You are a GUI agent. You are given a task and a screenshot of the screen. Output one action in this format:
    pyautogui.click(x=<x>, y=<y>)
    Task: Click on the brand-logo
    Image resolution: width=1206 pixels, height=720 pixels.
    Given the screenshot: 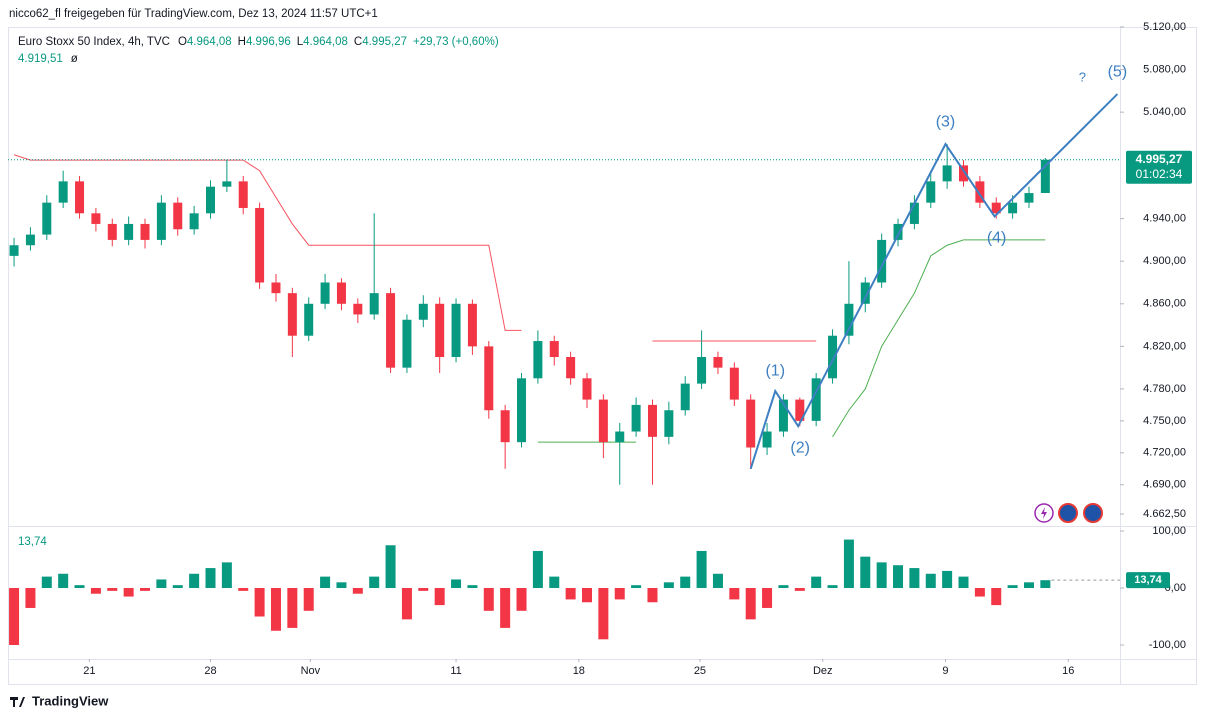 What is the action you would take?
    pyautogui.click(x=17, y=702)
    